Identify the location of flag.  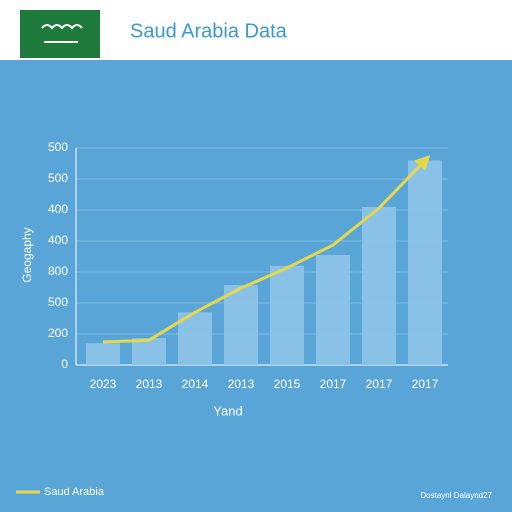
(60, 34).